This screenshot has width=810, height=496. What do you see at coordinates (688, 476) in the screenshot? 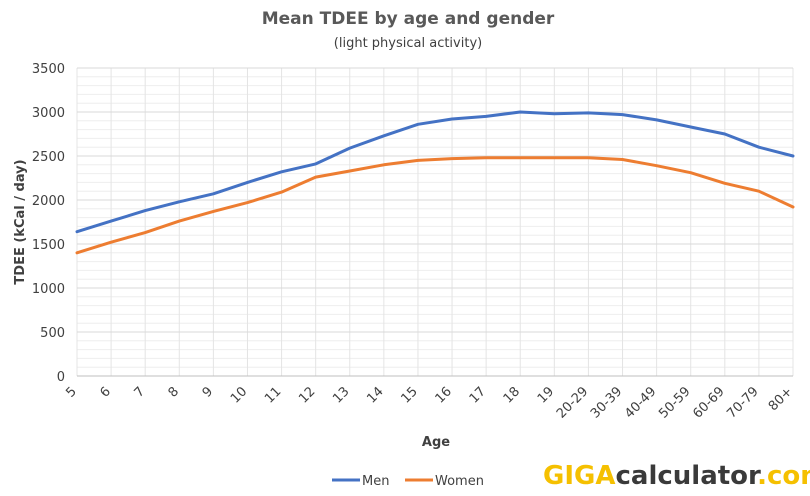
I see `watermark-calculator: calculator` at bounding box center [688, 476].